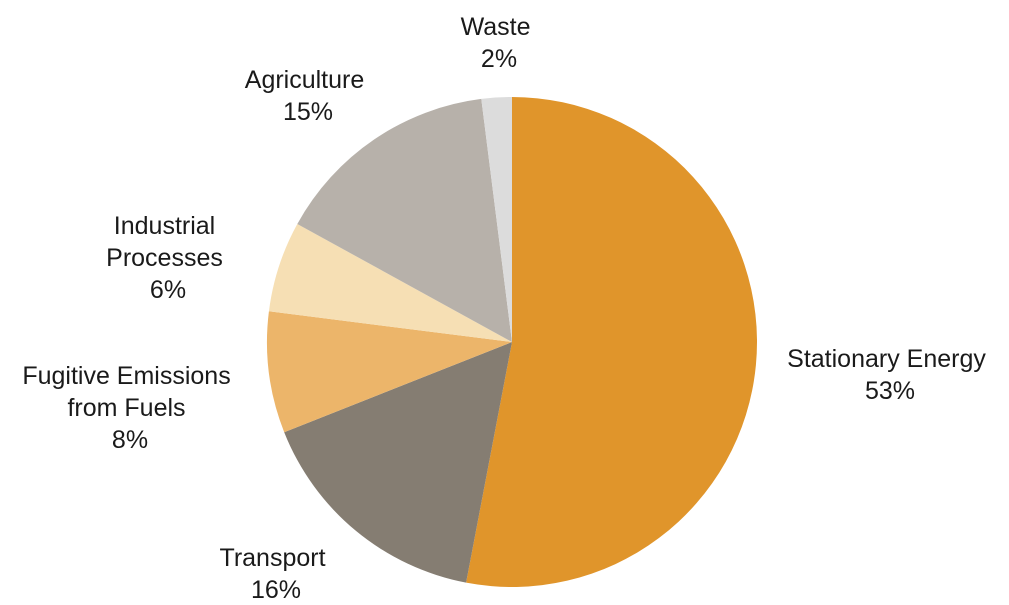  I want to click on label-stationary-energy: Stationary Energy 53%, so click(890, 375).